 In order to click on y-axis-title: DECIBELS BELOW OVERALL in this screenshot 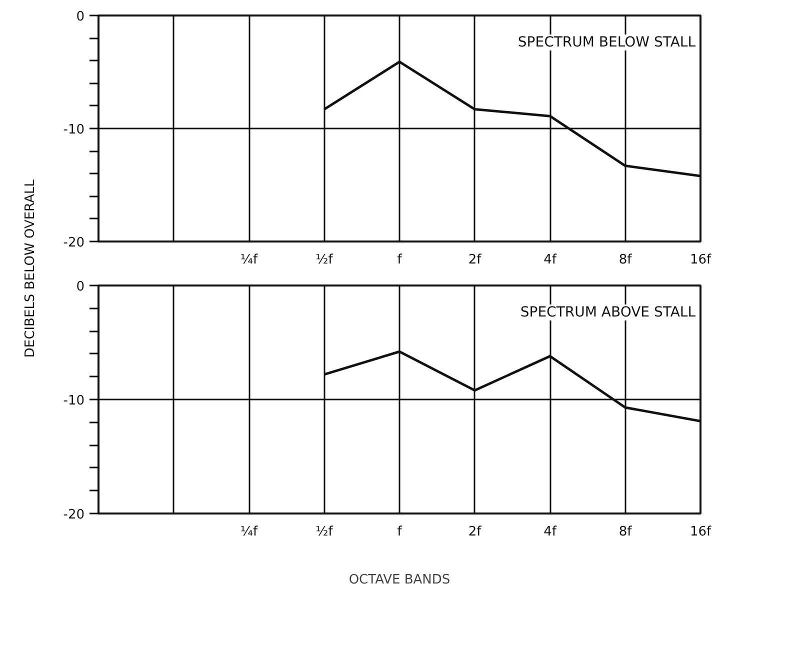, I will do `click(30, 268)`.